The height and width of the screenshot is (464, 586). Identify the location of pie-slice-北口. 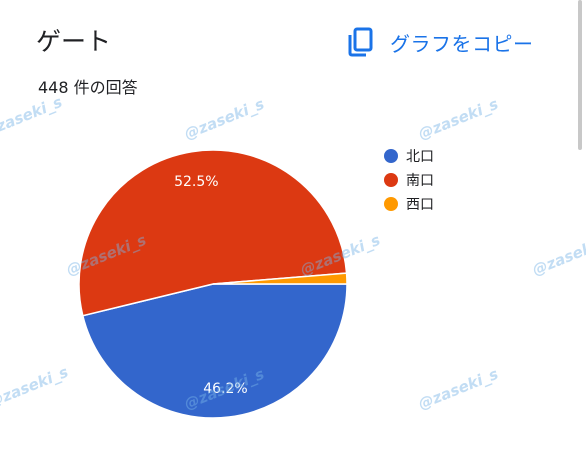
(214, 351).